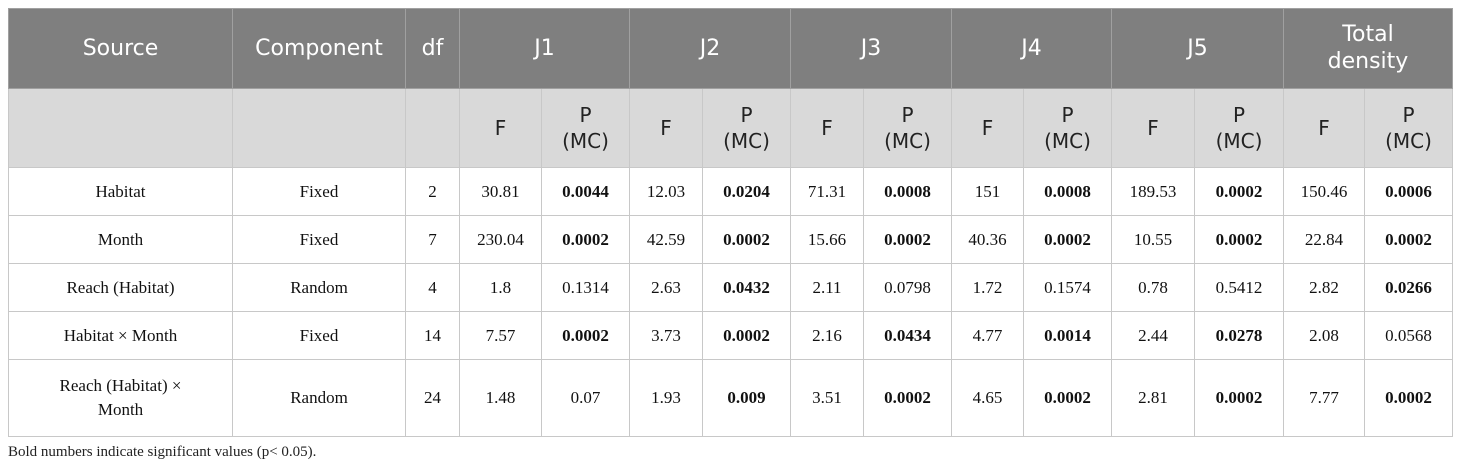  What do you see at coordinates (1197, 48) in the screenshot?
I see `group-label: J5` at bounding box center [1197, 48].